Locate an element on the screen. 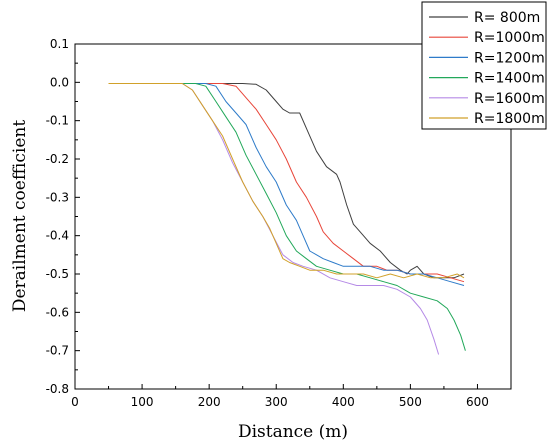 This screenshot has width=550, height=447. y-tick-label: -0.8 is located at coordinates (57, 389).